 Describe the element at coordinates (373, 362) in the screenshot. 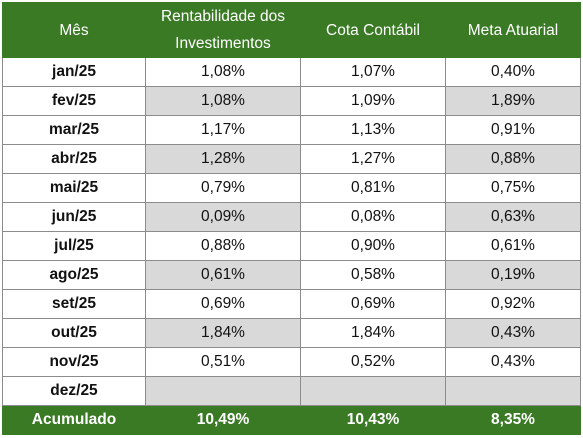

I see `accounting-quota-cell: 0,52%` at that location.